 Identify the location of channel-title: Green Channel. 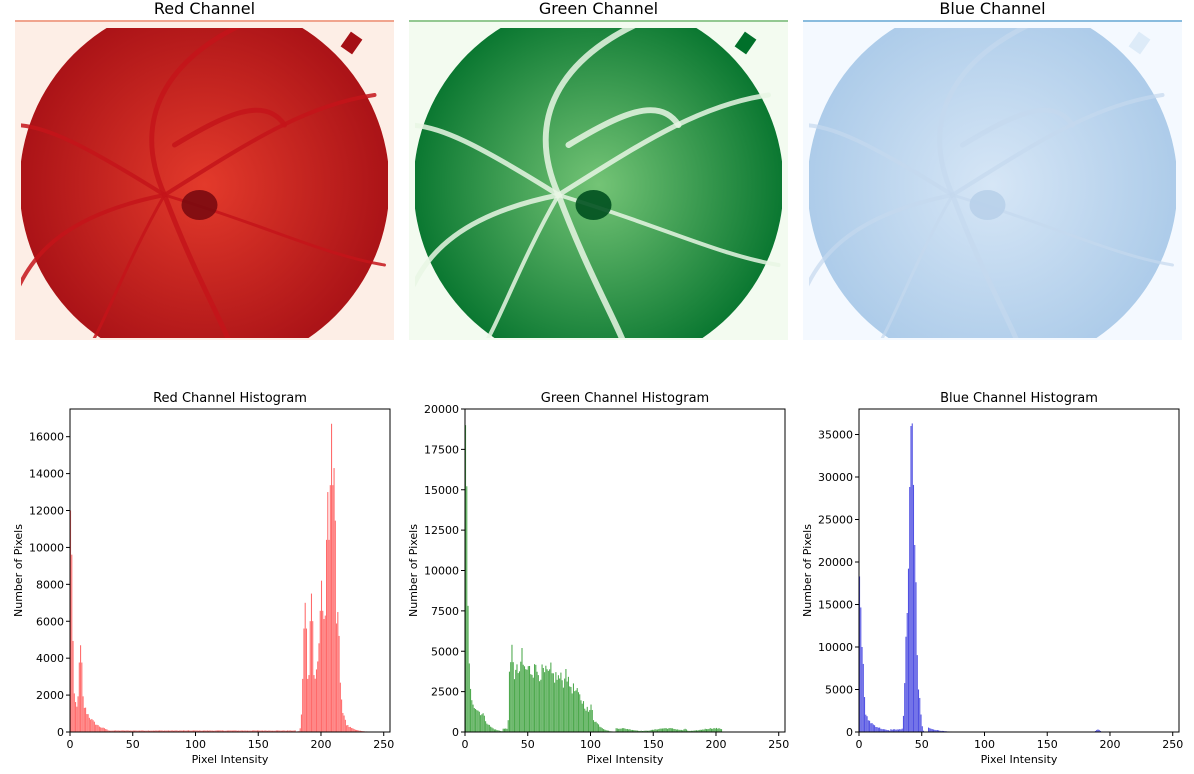
(598, 9).